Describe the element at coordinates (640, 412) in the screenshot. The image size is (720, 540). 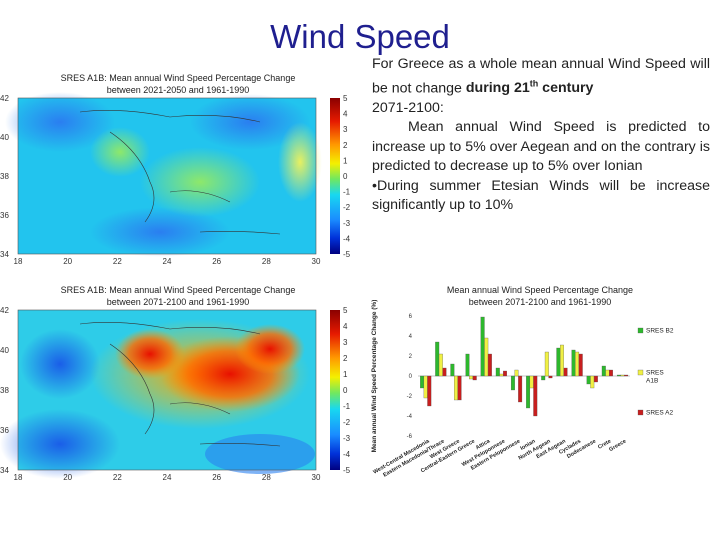
I see `legend-swatch` at that location.